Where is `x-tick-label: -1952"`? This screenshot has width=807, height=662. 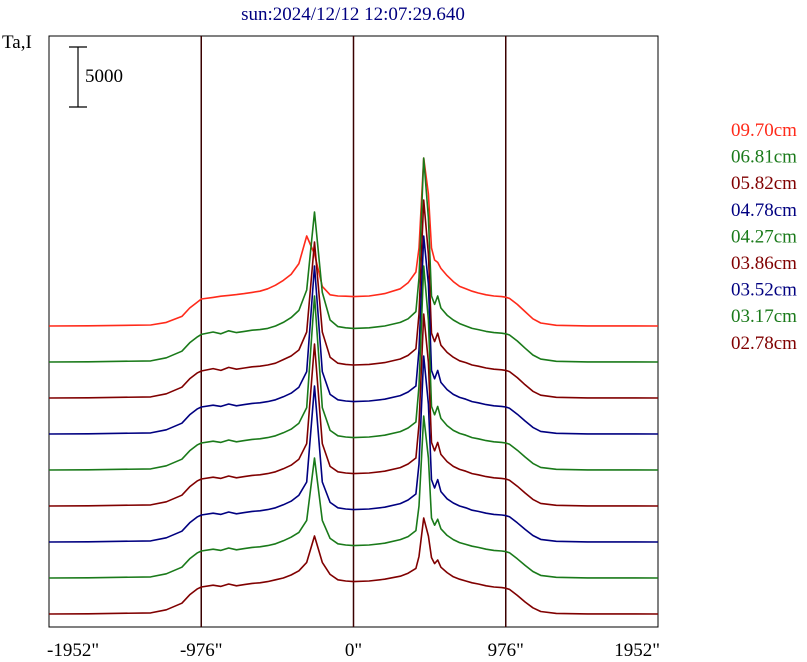
x-tick-label: -1952" is located at coordinates (73, 650).